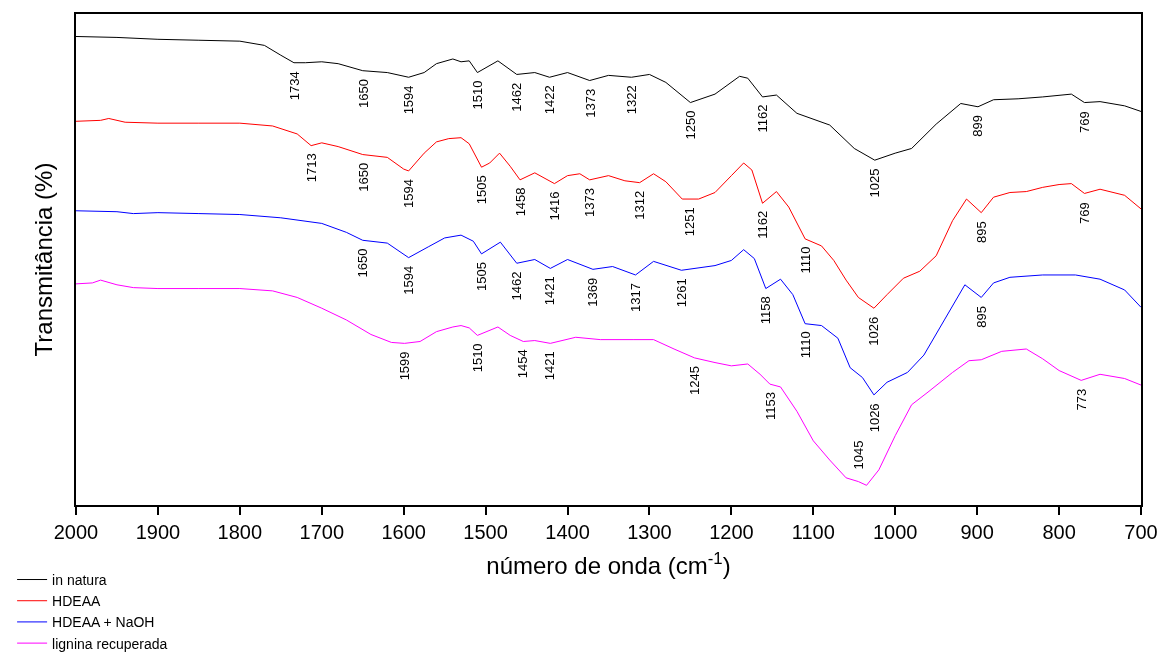 The height and width of the screenshot is (671, 1172). What do you see at coordinates (695, 380) in the screenshot?
I see `annotation: 1245` at bounding box center [695, 380].